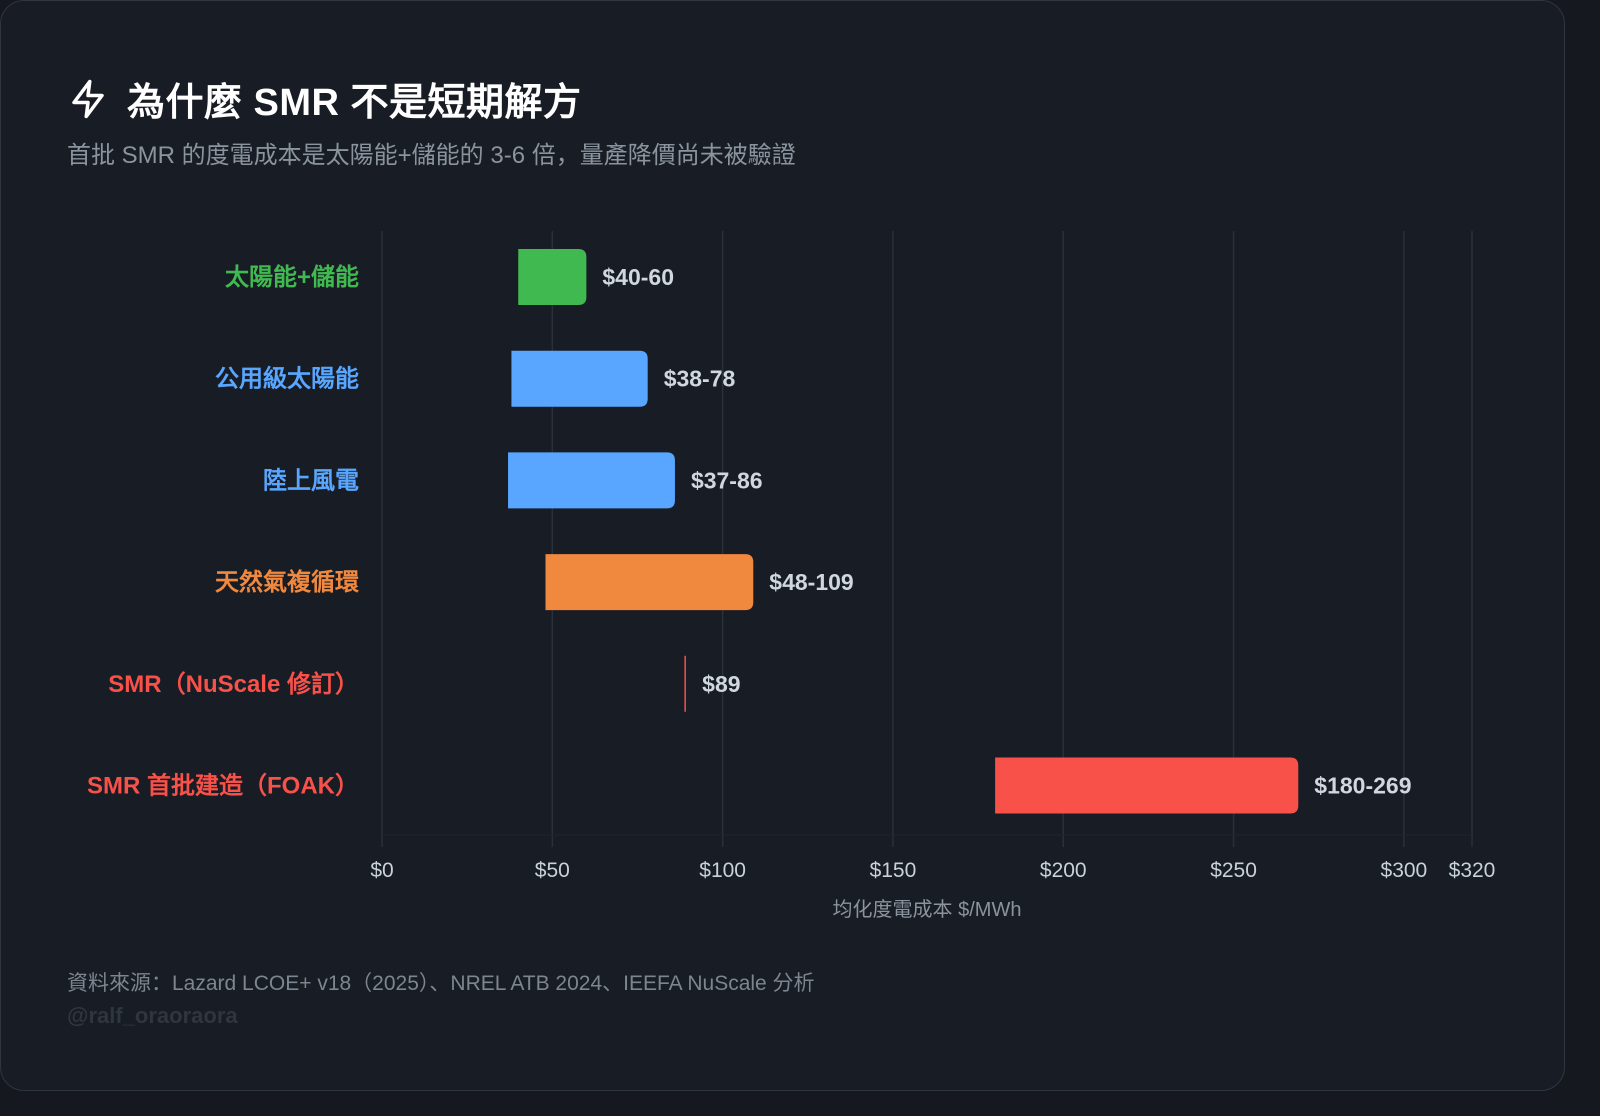 The height and width of the screenshot is (1116, 1600). What do you see at coordinates (233, 684) in the screenshot?
I see `category-label: SMR（NuScale 修訂）` at bounding box center [233, 684].